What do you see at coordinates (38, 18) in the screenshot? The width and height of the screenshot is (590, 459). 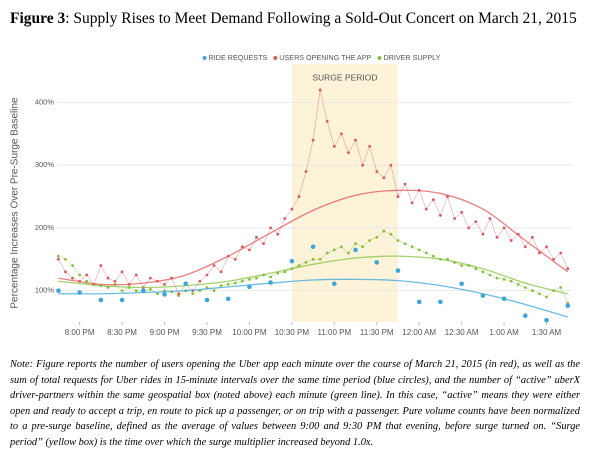 I see `figure-label: Figure 3` at bounding box center [38, 18].